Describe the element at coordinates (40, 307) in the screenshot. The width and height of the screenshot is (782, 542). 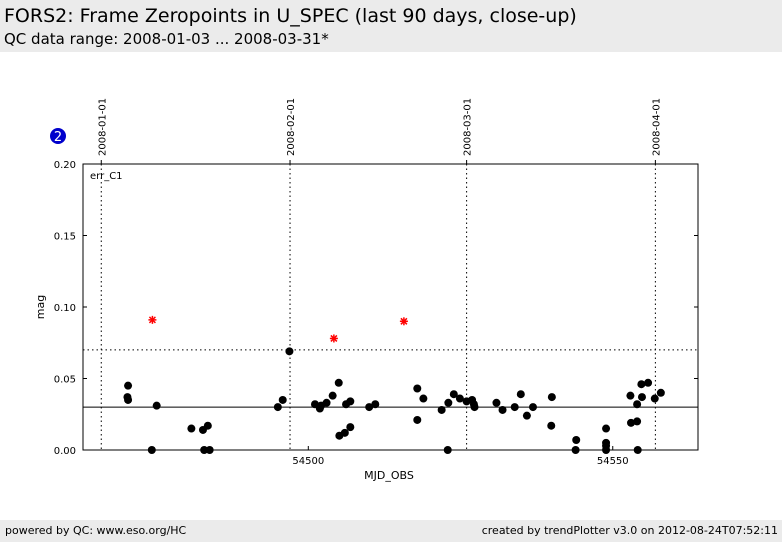
I see `y-axis-label: mag` at that location.